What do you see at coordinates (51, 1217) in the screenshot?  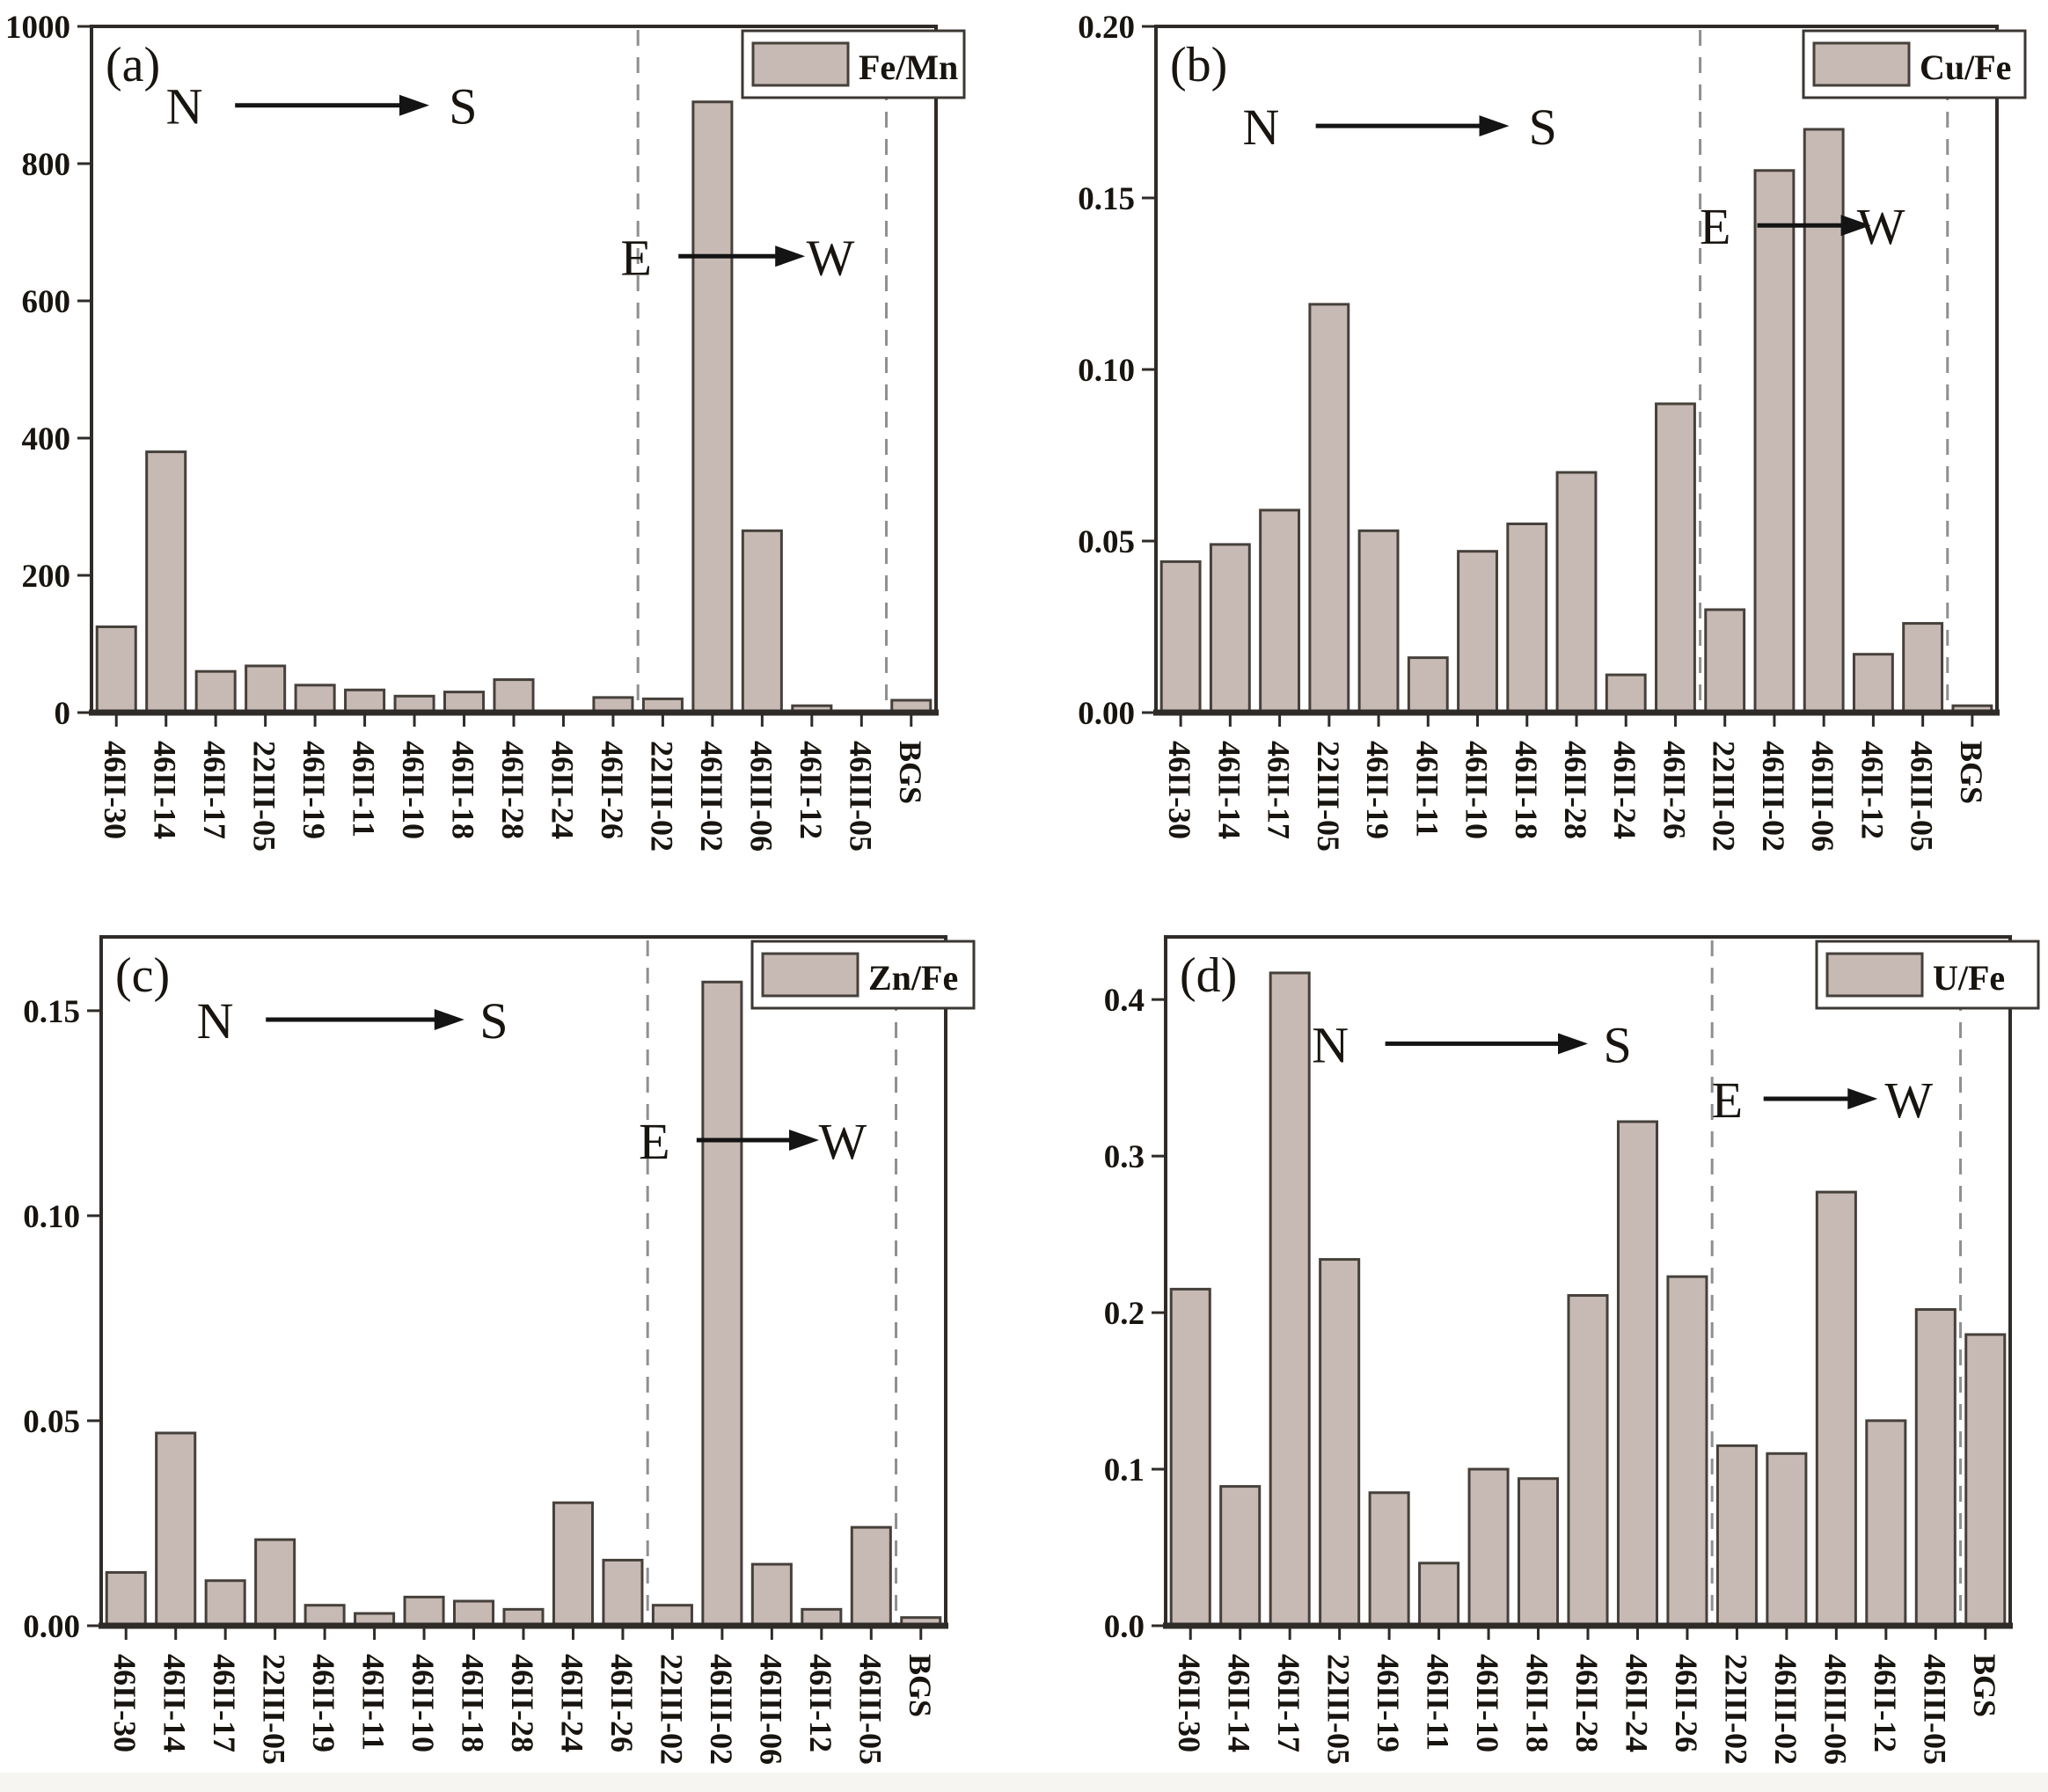 I see `y-tick-label: 0.10` at bounding box center [51, 1217].